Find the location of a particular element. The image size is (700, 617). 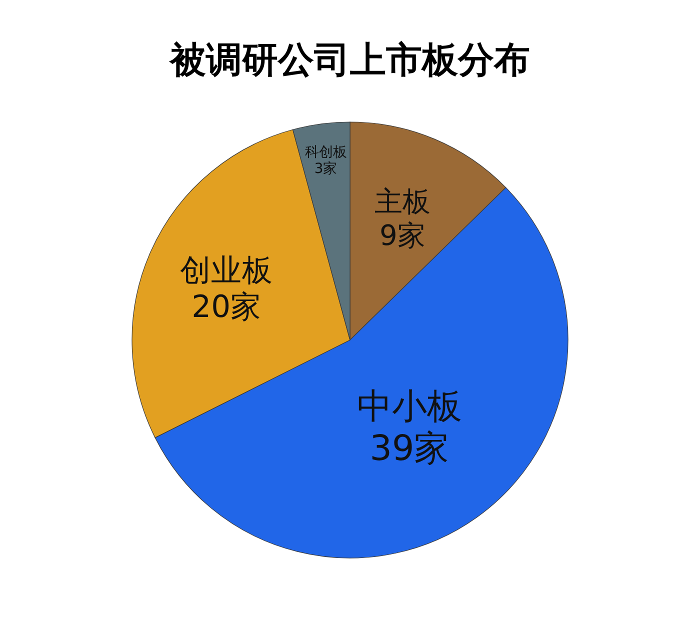

data-label: 3家 is located at coordinates (326, 169).